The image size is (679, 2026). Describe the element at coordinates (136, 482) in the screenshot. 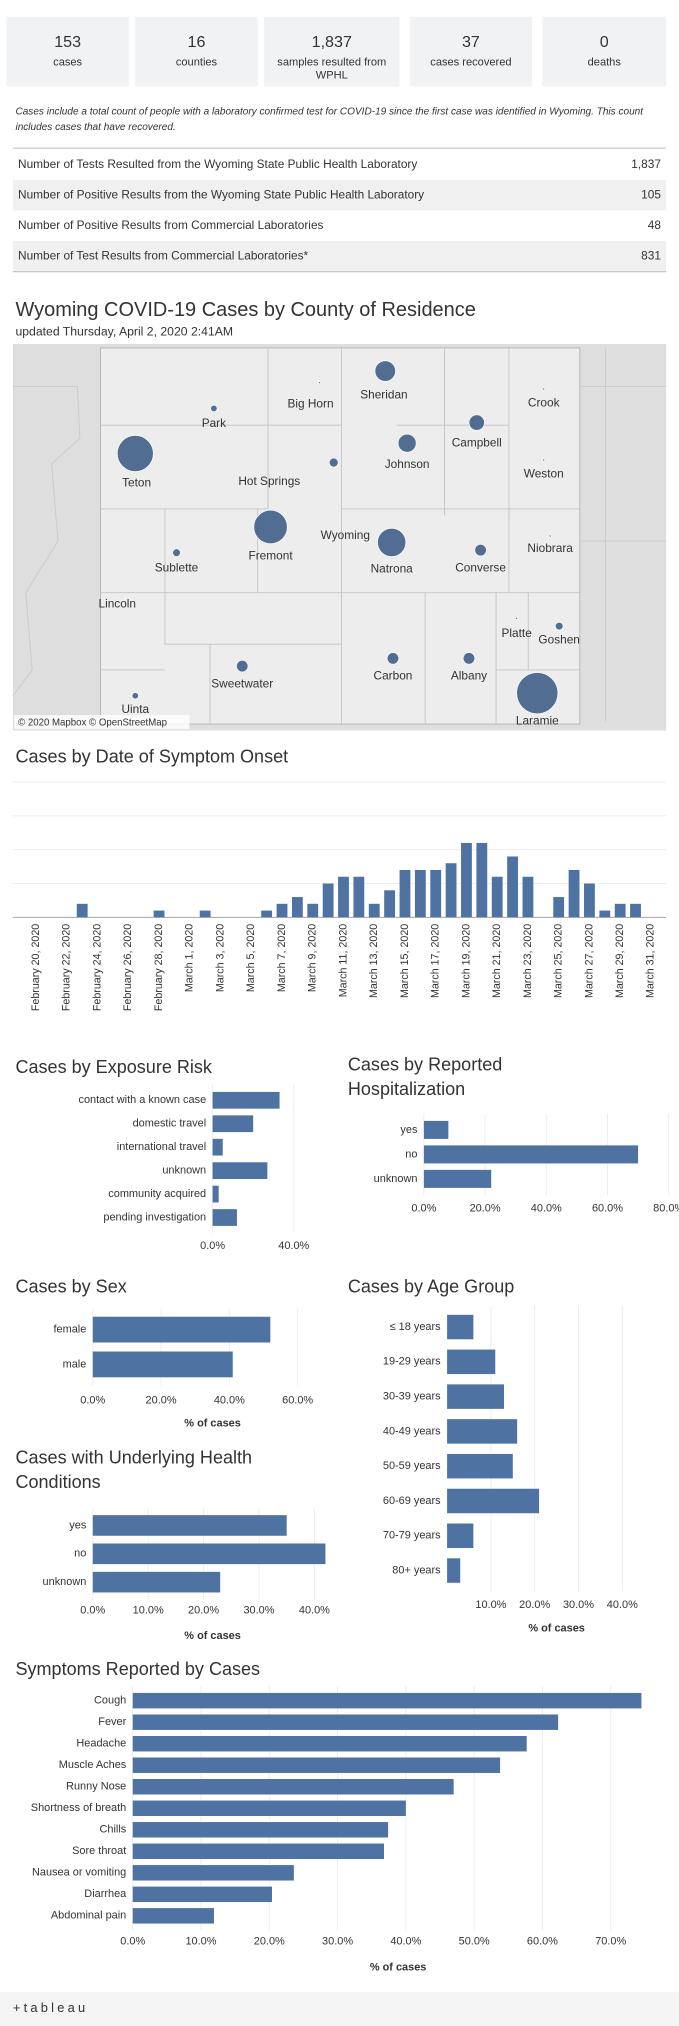

I see `county-label: Teton` at that location.